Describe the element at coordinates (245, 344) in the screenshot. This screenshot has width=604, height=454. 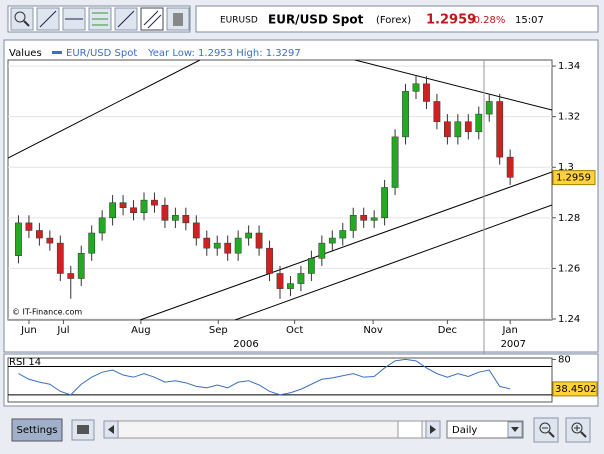
I see `year-label: 2006` at that location.